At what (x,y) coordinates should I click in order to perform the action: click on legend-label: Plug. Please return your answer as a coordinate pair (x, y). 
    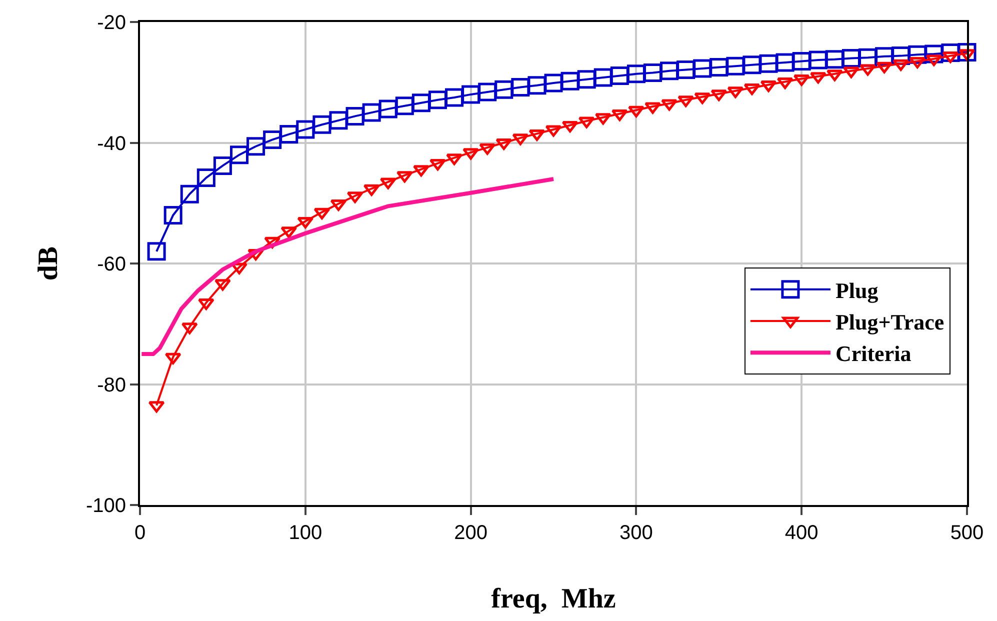
    Looking at the image, I should click on (856, 290).